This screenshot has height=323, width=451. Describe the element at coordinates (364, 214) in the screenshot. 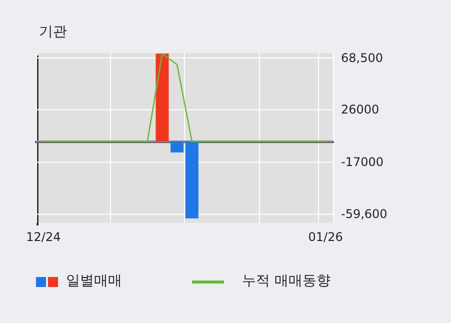

I see `y-tick-label: -59,600` at that location.